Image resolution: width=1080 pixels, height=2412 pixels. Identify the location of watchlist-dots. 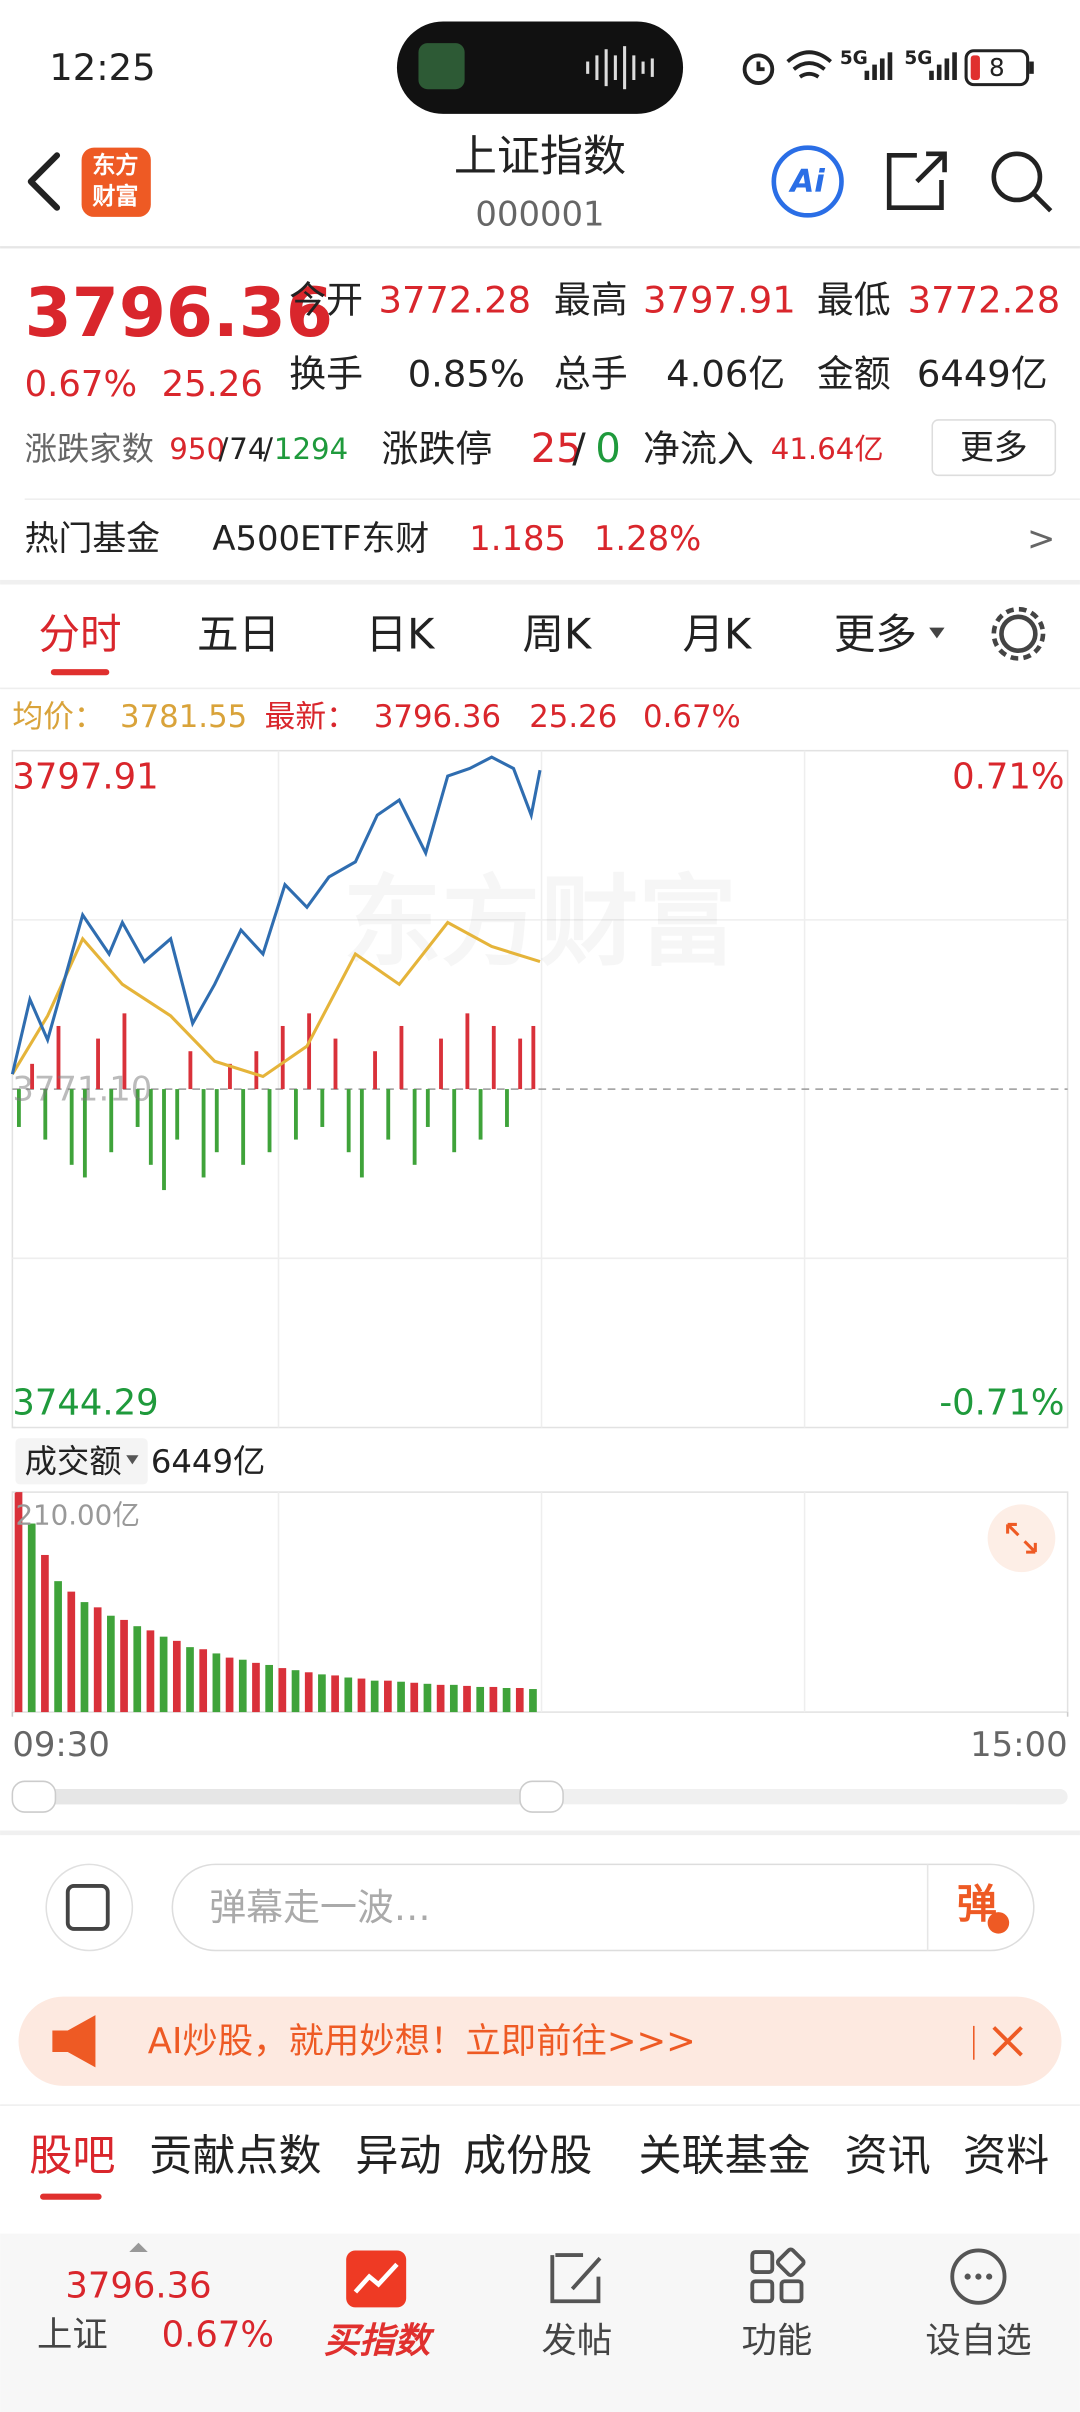
(978, 2276).